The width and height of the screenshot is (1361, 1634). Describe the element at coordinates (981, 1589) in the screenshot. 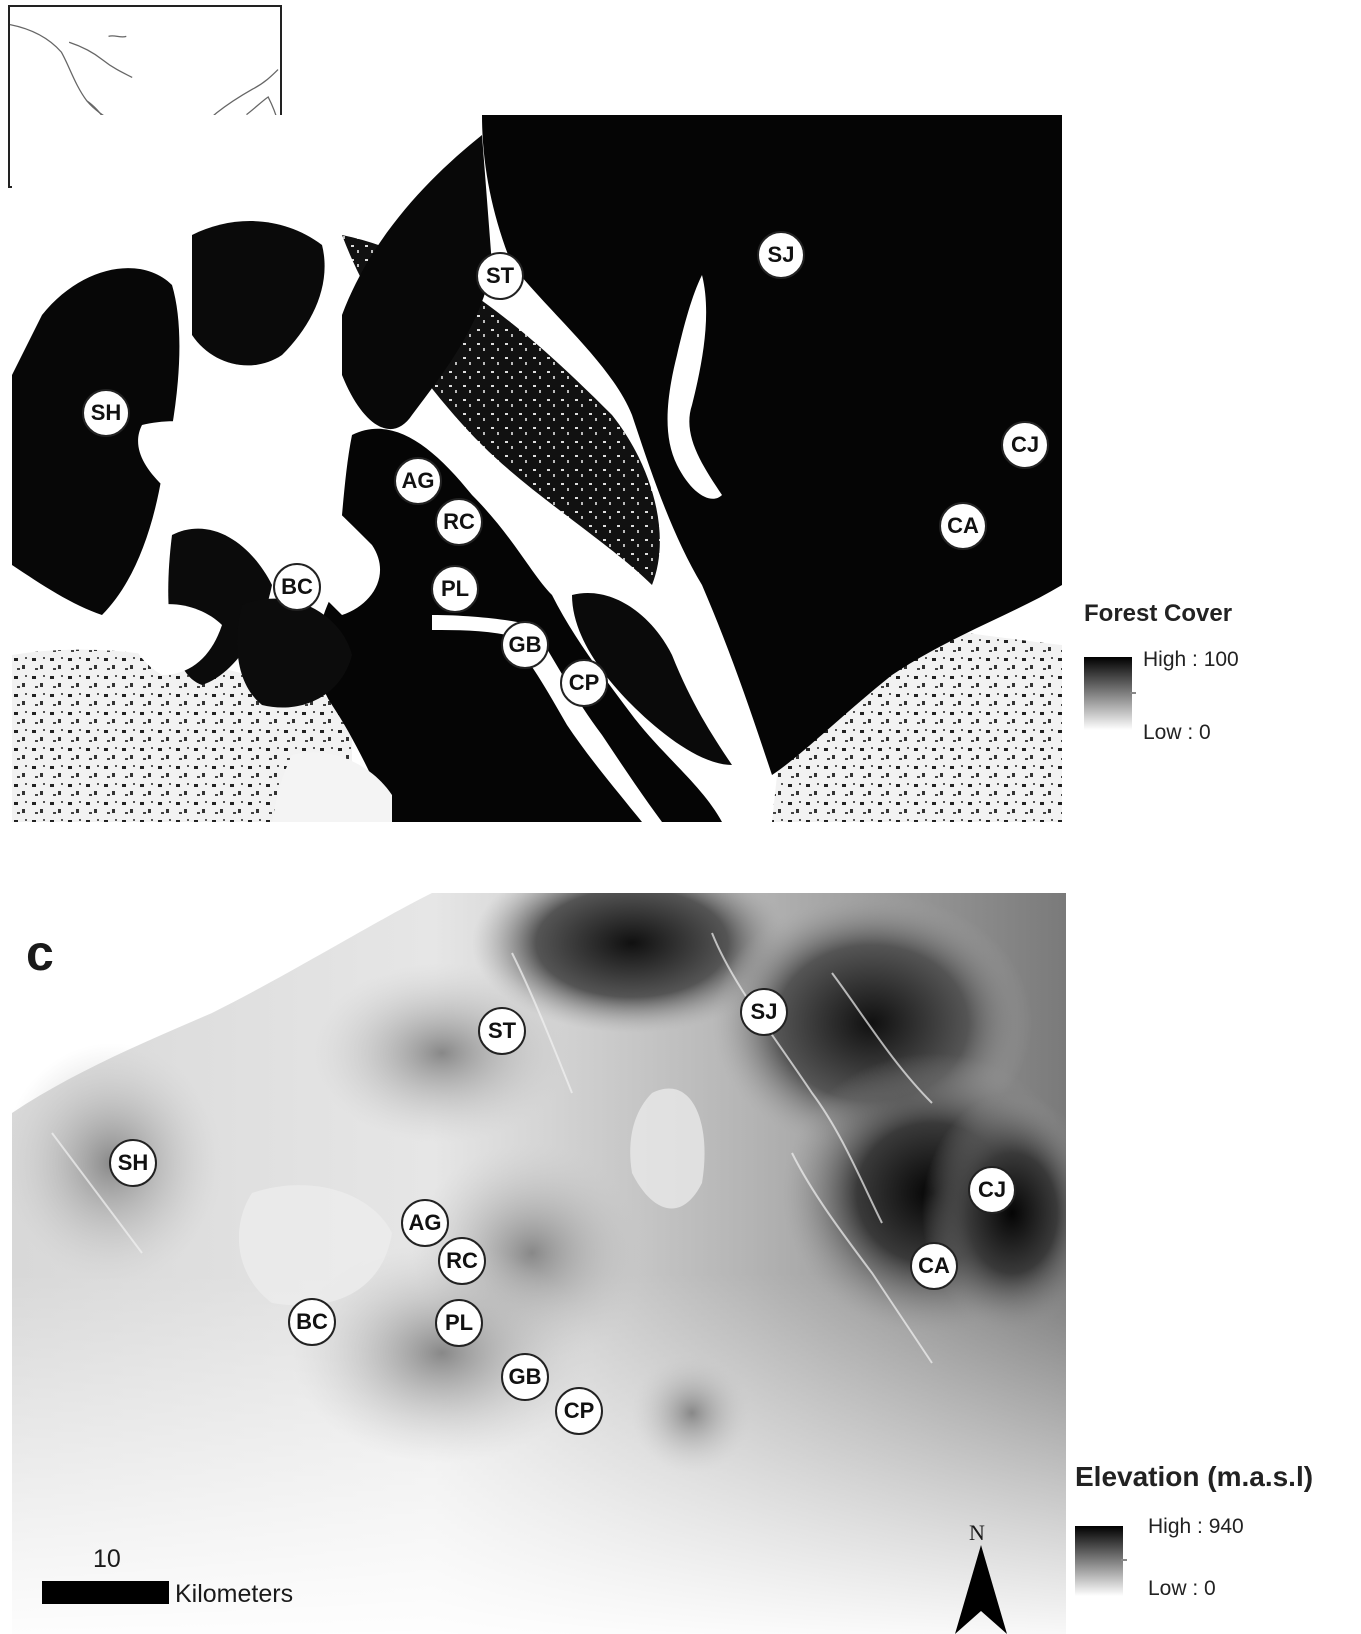

I see `north-arrow-icon` at that location.